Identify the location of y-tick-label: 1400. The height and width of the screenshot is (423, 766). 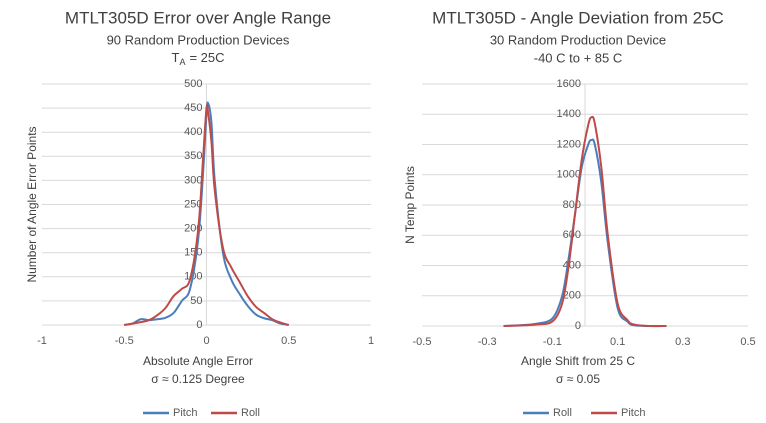
(569, 114).